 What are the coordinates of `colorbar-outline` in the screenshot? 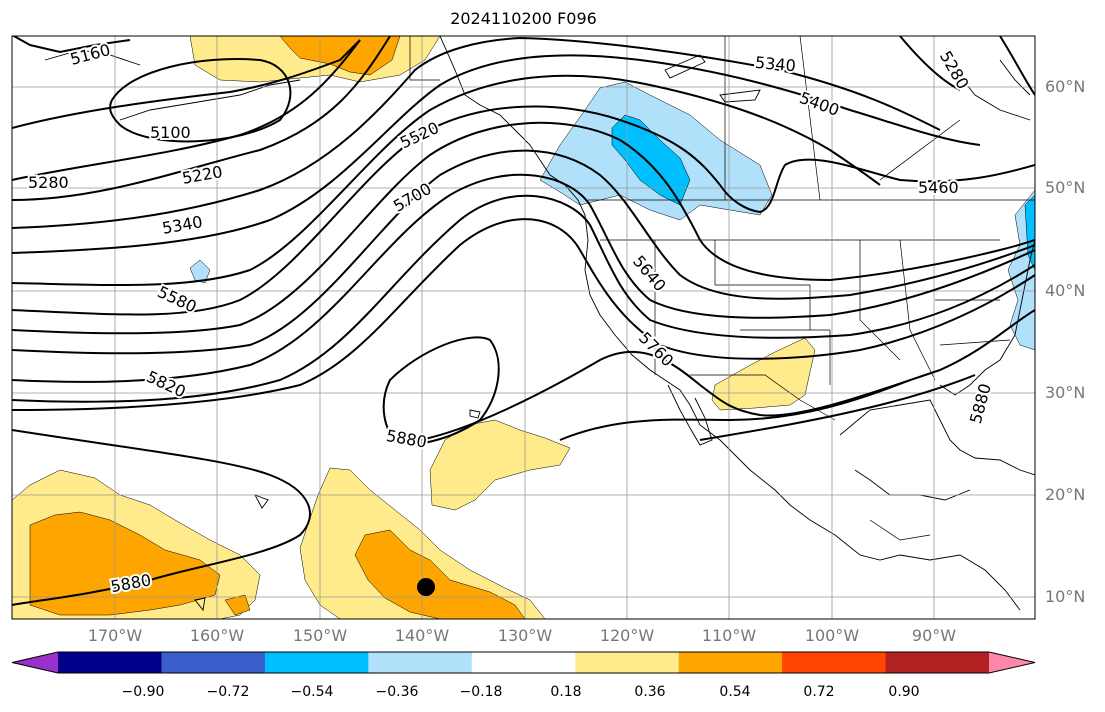 It's located at (523, 662).